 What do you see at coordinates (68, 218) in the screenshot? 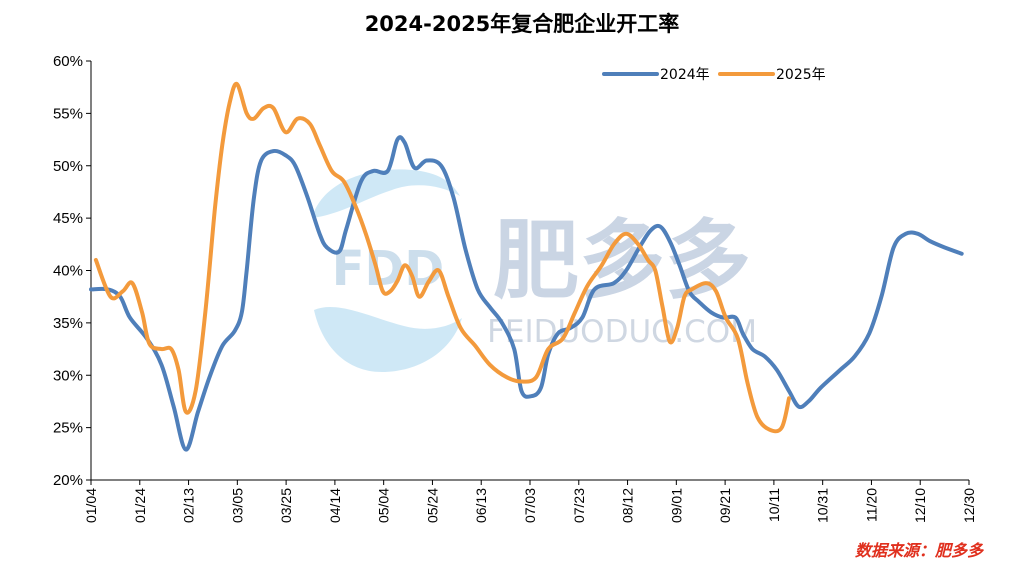
I see `y-tick-label: 45%` at bounding box center [68, 218].